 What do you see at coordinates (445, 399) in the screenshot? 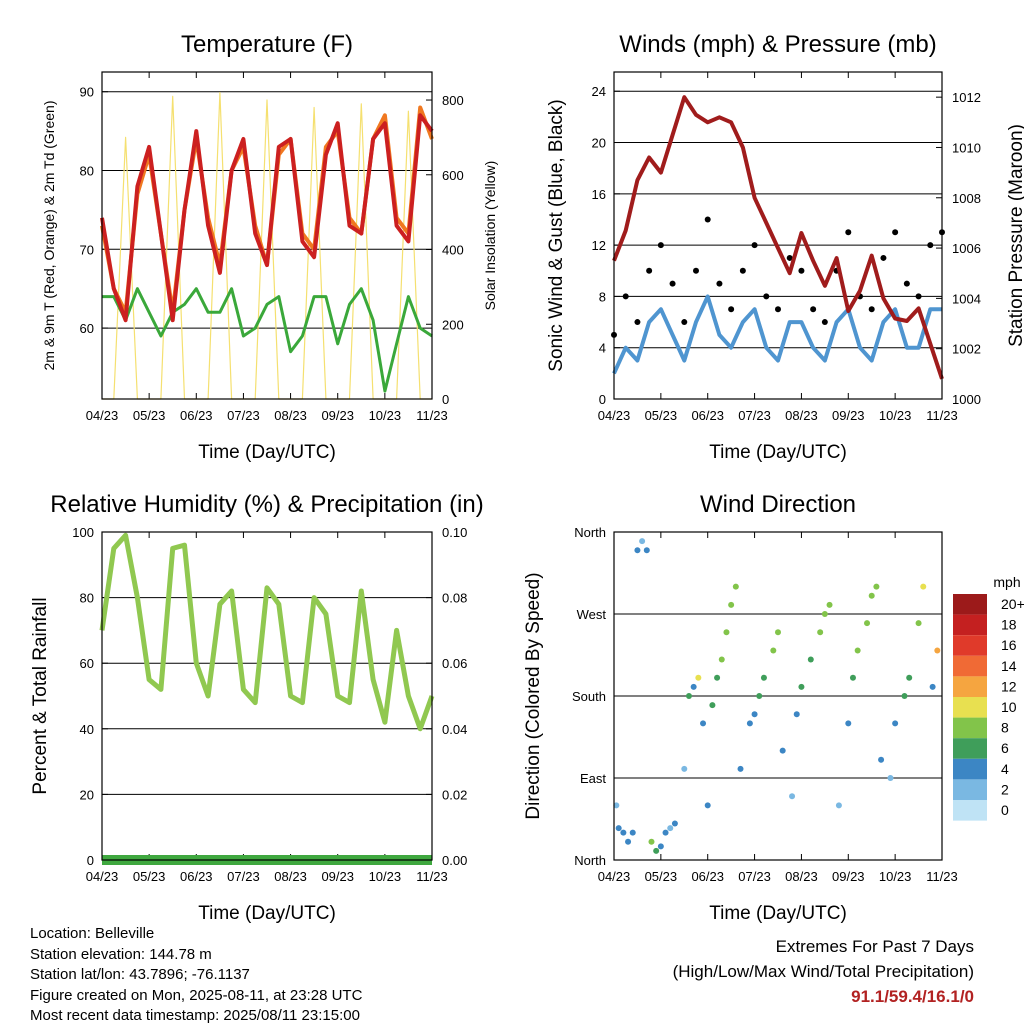
I see `y2-tick-label: 0` at bounding box center [445, 399].